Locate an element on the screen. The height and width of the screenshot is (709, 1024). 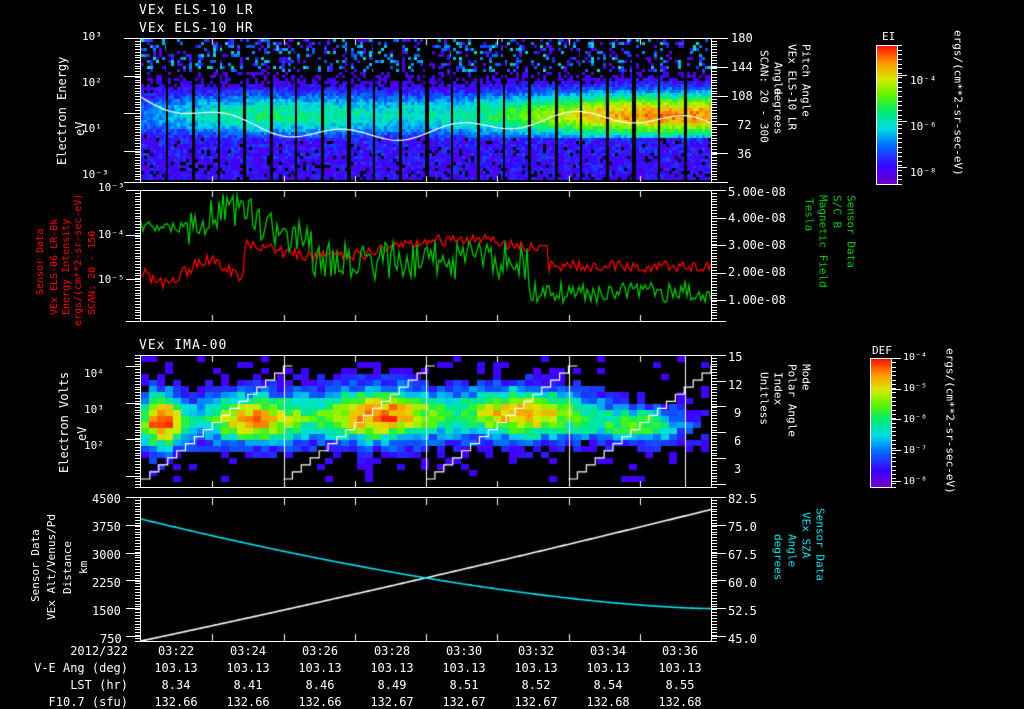
panel2-left-axis-label-2-text: Energy Intensity is located at coordinates (66, 266).